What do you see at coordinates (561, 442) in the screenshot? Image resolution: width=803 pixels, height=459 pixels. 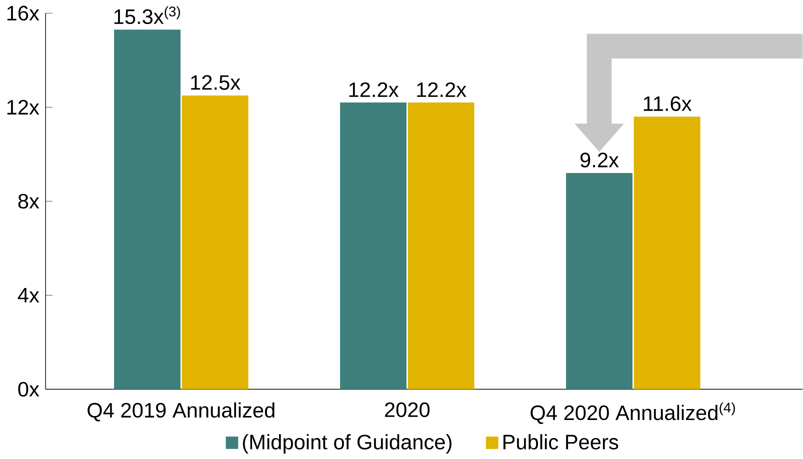 I see `legend-label: Public Peers` at bounding box center [561, 442].